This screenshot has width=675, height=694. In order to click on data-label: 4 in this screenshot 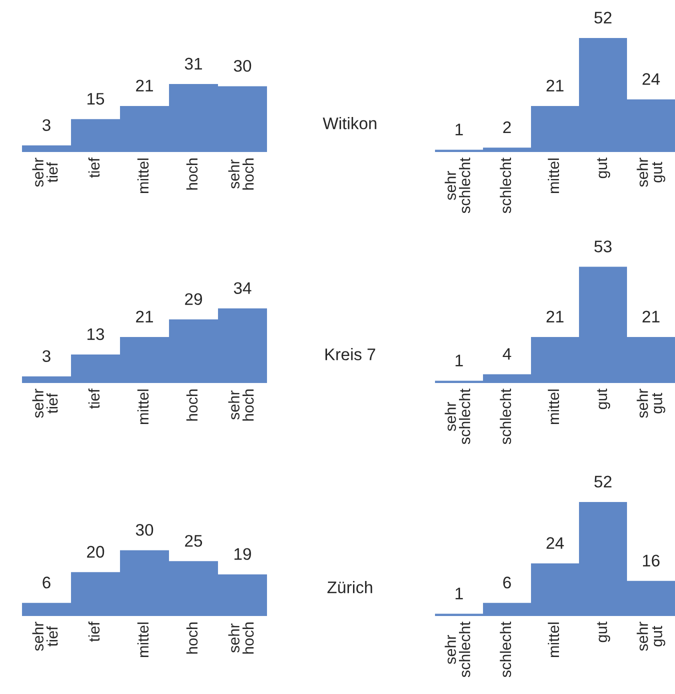, I will do `click(507, 354)`.